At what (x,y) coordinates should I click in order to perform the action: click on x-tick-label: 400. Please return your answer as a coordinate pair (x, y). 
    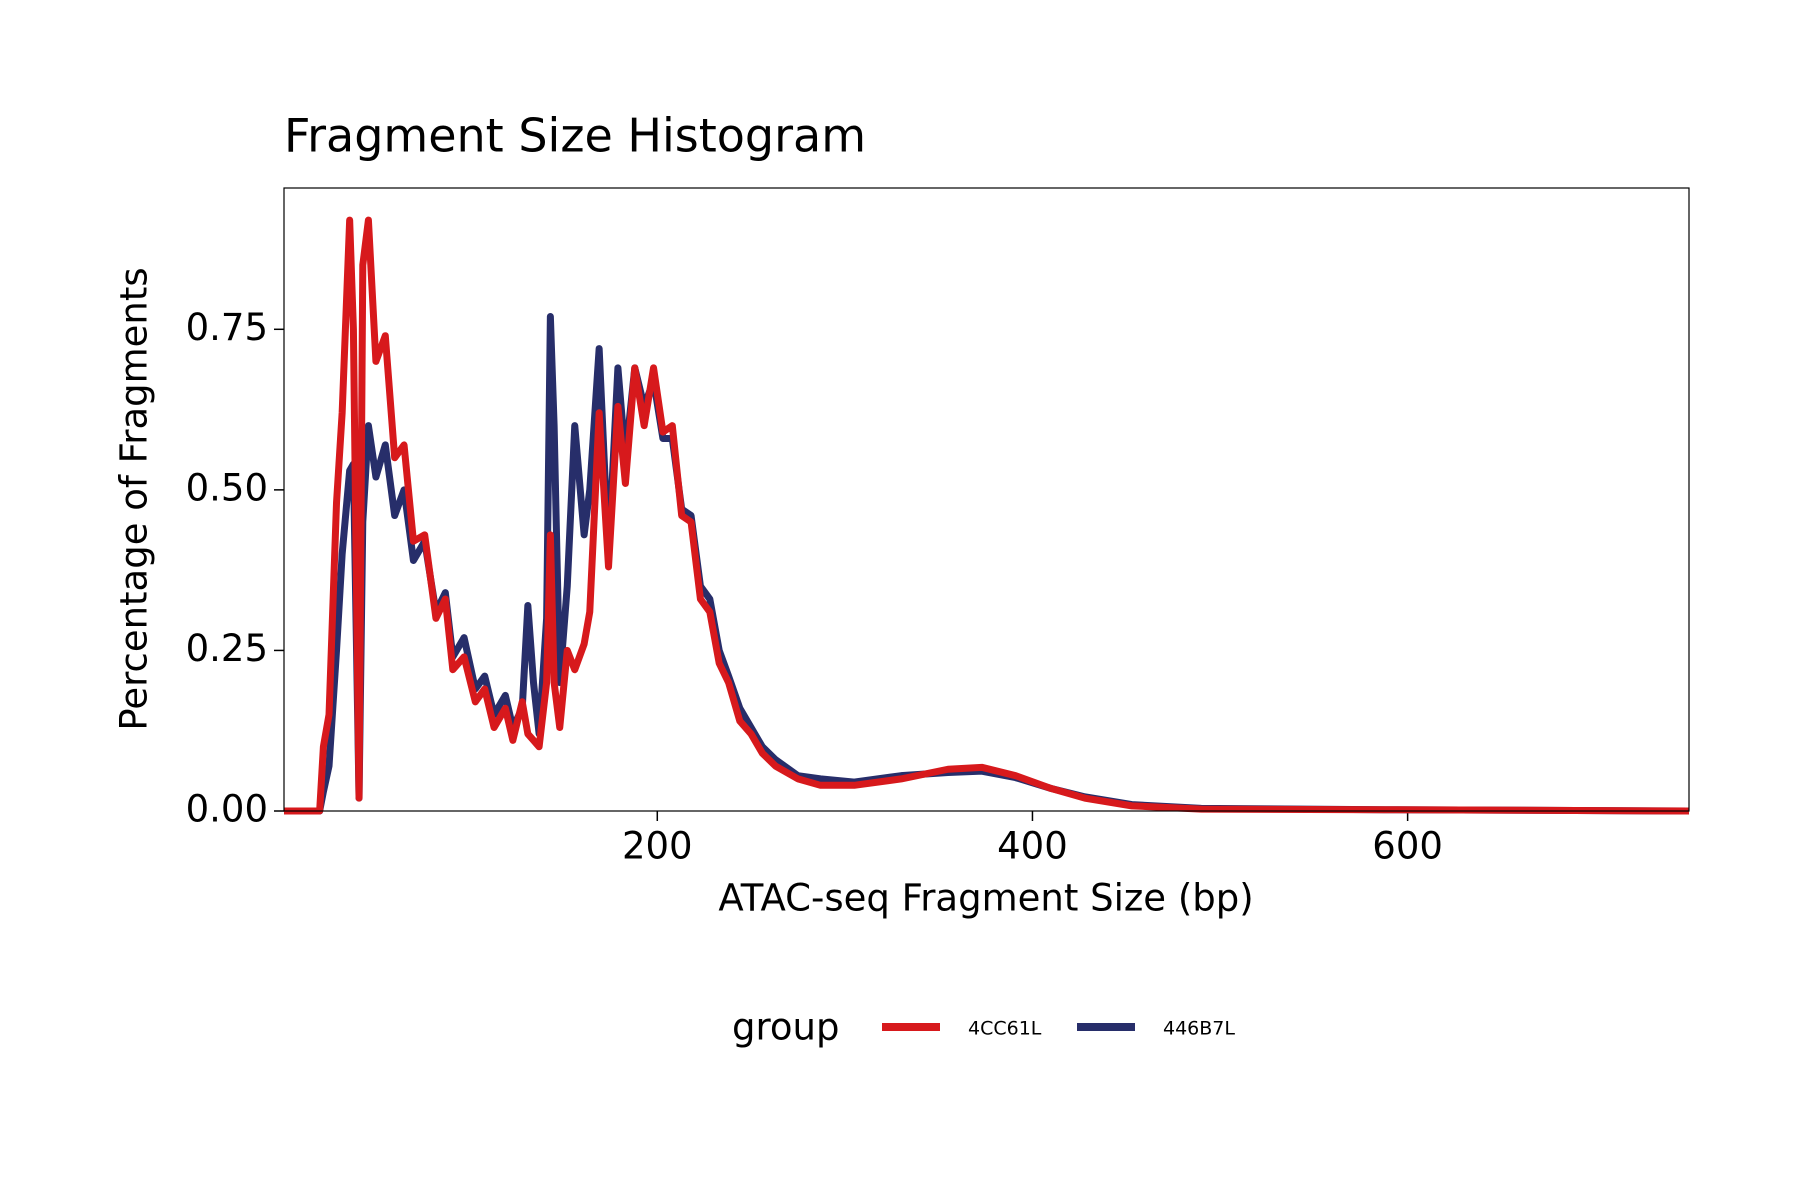
    Looking at the image, I should click on (1032, 846).